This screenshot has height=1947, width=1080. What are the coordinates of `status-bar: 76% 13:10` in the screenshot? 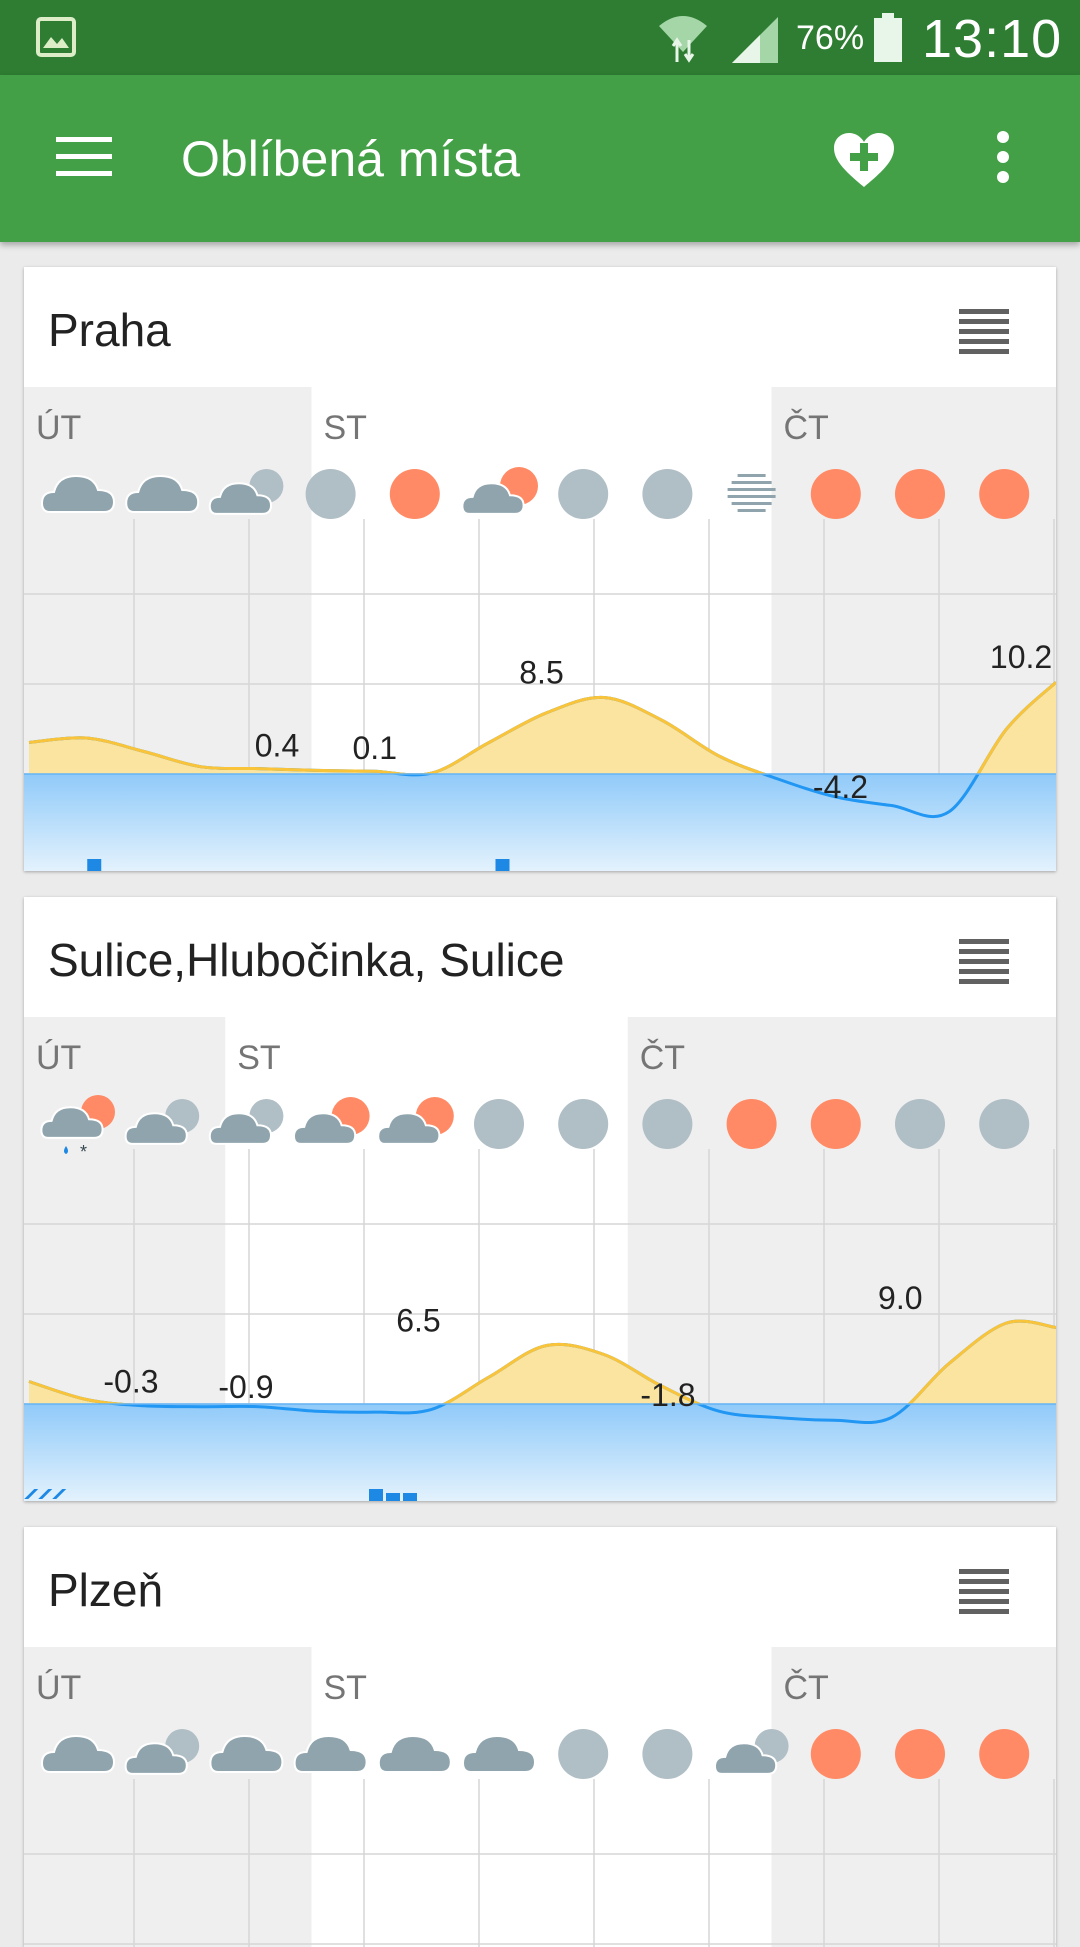 It's located at (540, 37).